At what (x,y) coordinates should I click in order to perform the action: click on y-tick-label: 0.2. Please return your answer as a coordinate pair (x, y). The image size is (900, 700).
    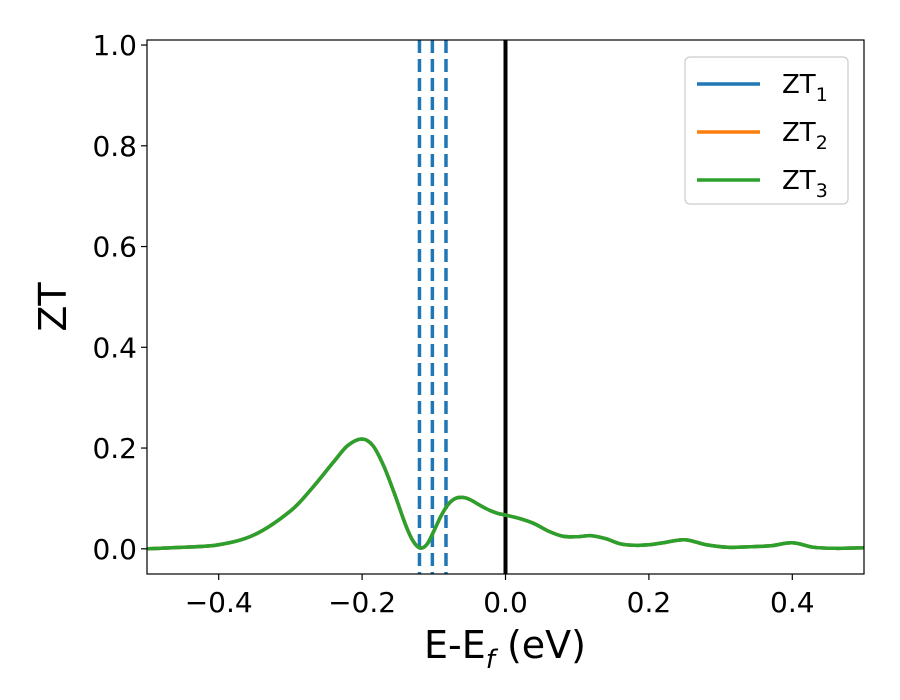
    Looking at the image, I should click on (114, 448).